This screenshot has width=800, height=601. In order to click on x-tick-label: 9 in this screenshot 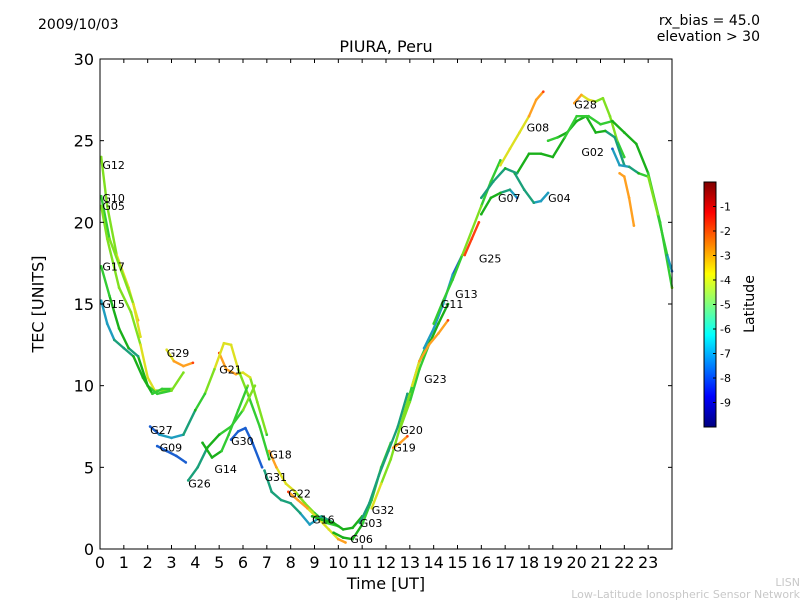, I will do `click(314, 562)`.